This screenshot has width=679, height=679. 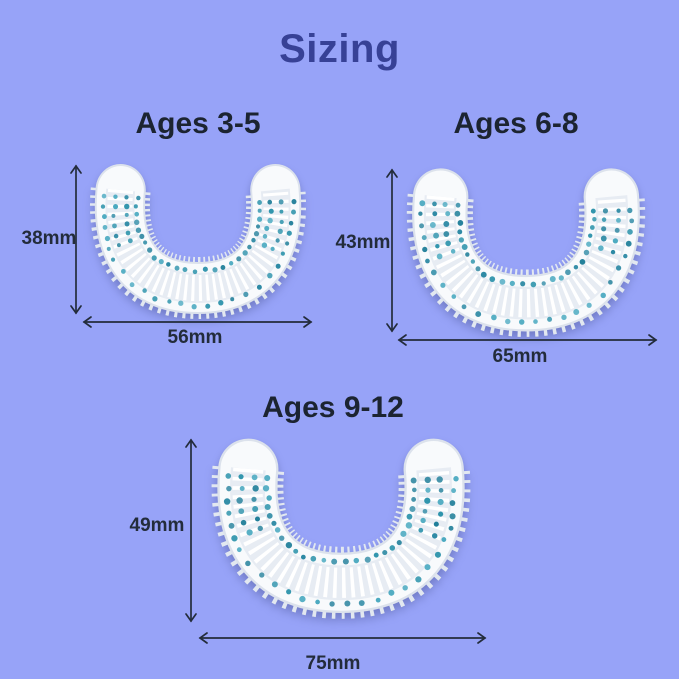 What do you see at coordinates (333, 407) in the screenshot?
I see `figure-heading-ages-9-12: Ages 9-12` at bounding box center [333, 407].